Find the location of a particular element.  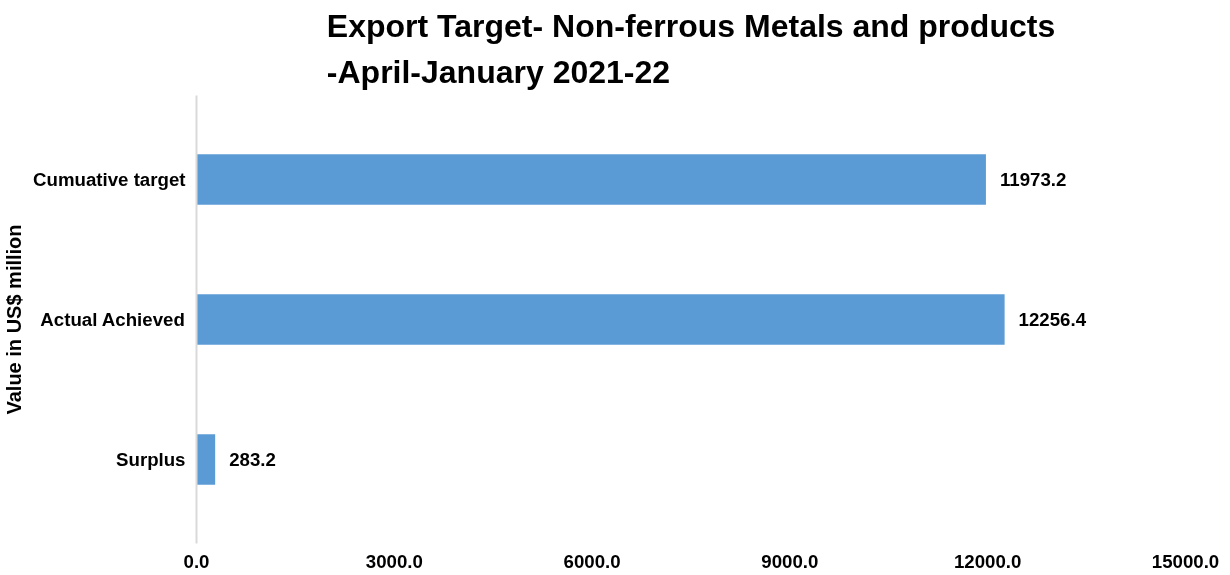

x-tick-label: 3000.0 is located at coordinates (394, 561).